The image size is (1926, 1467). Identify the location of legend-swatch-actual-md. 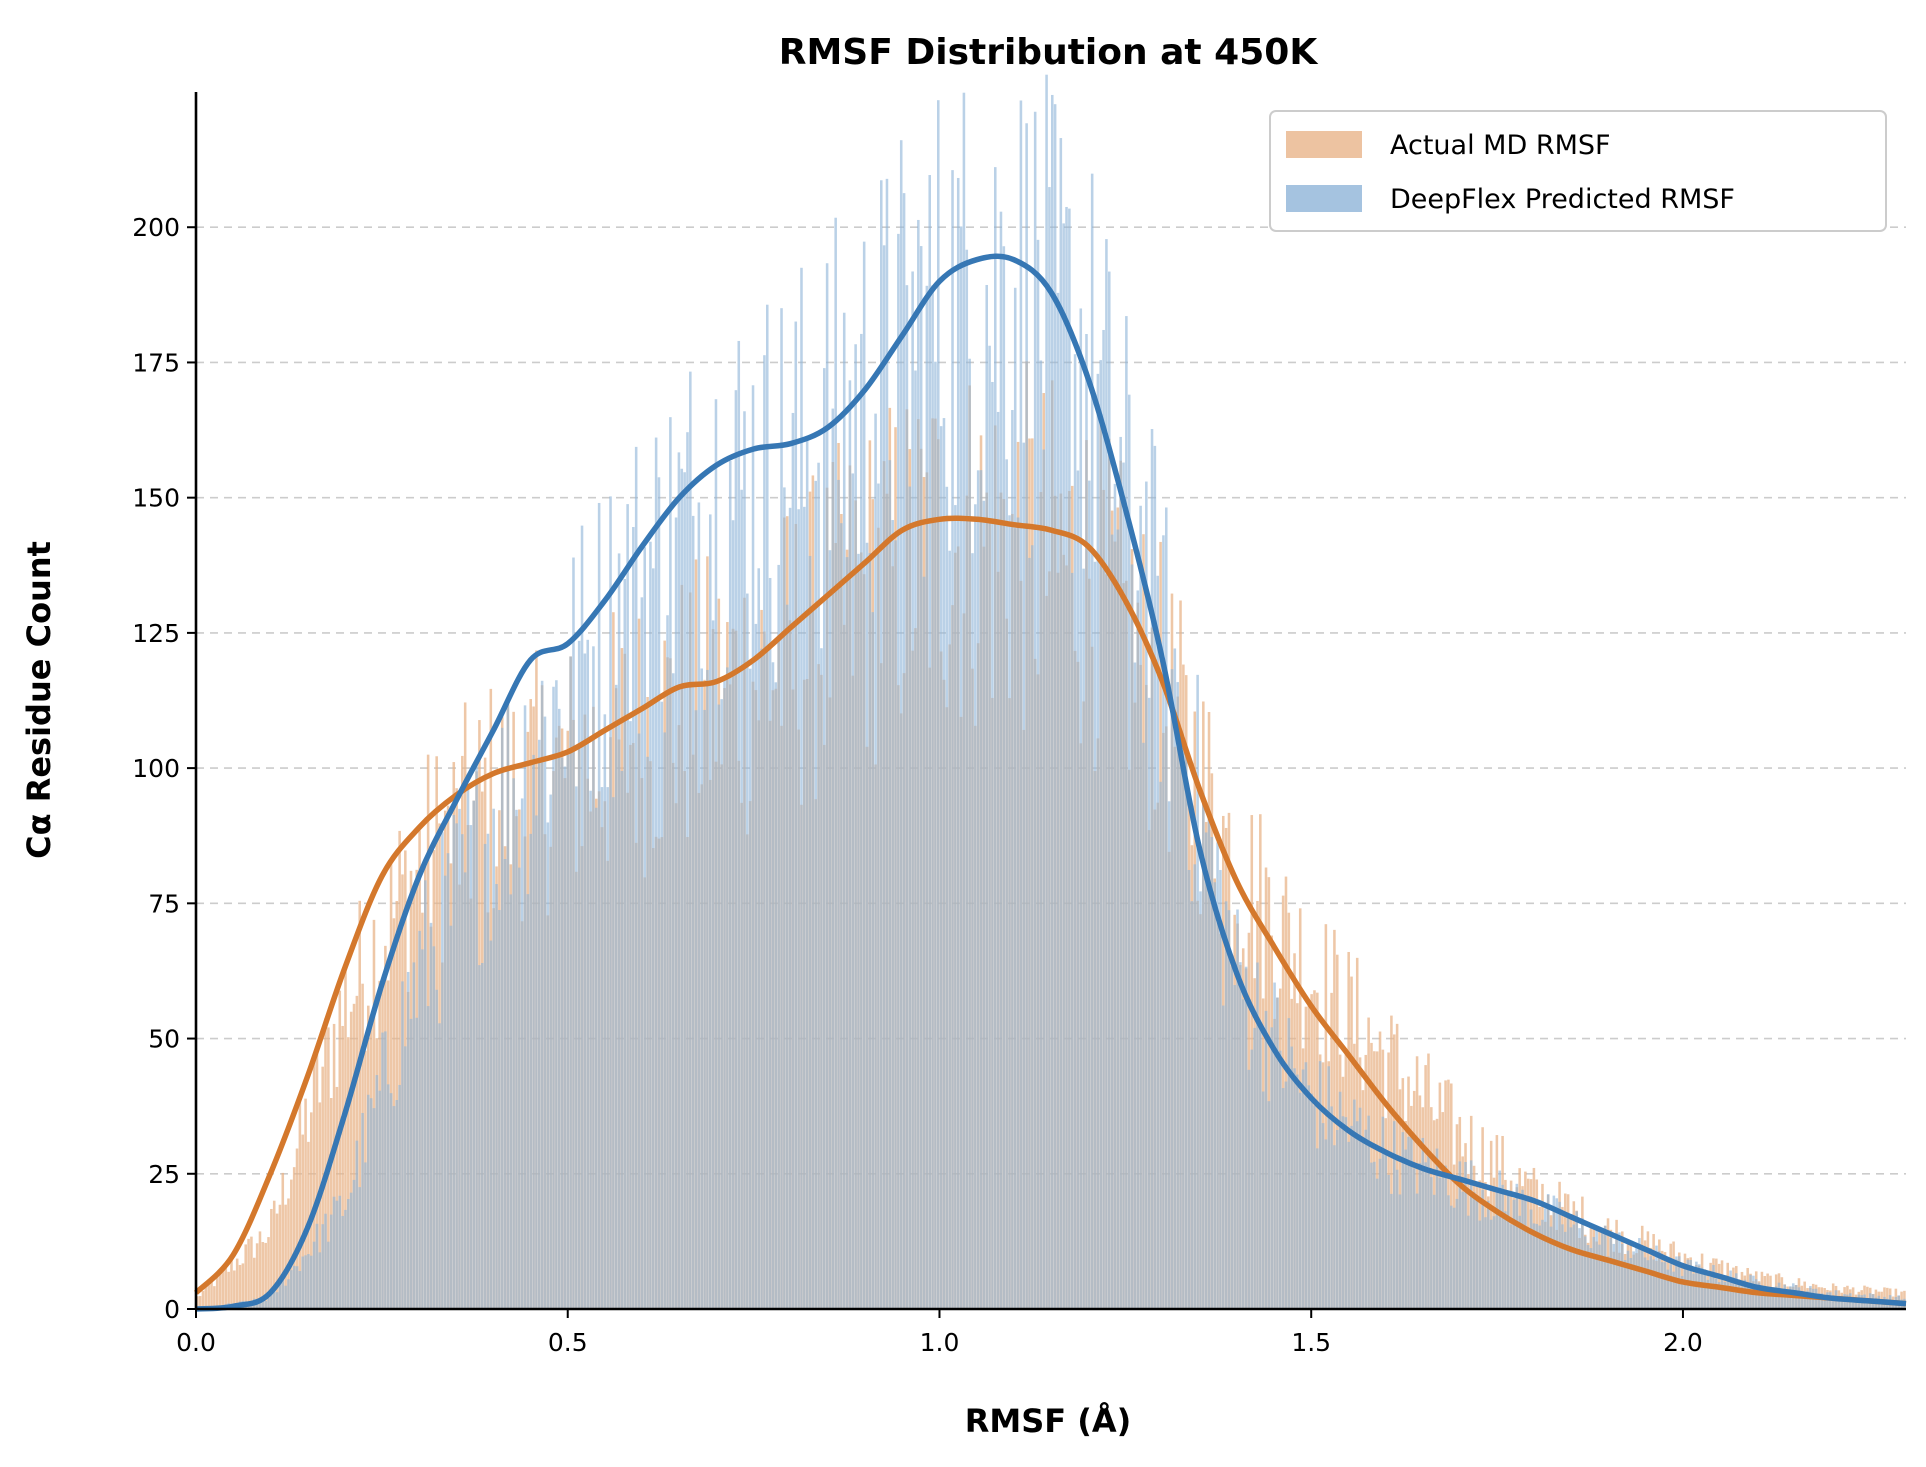
(1324, 144).